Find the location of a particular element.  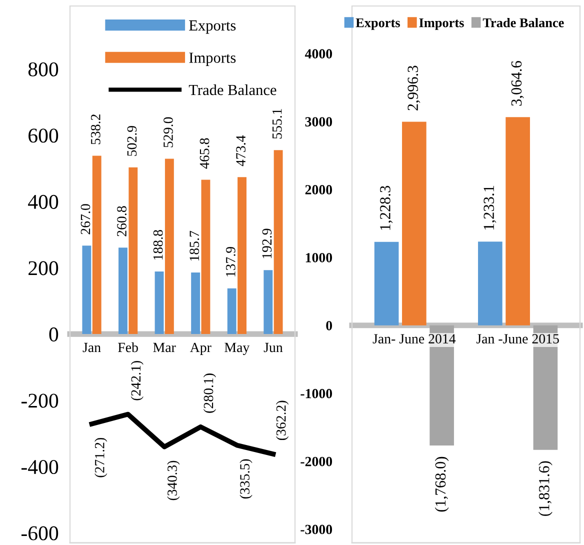

data-label: (280.1) is located at coordinates (209, 393).